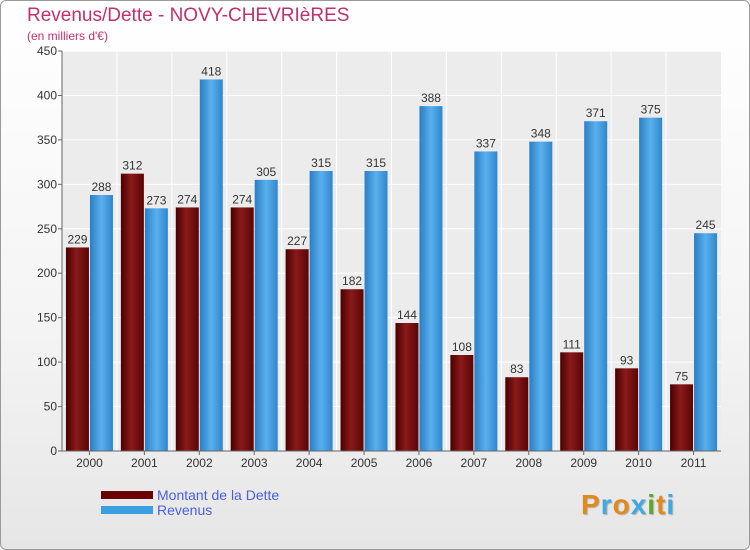  I want to click on logo-letter: o, so click(621, 504).